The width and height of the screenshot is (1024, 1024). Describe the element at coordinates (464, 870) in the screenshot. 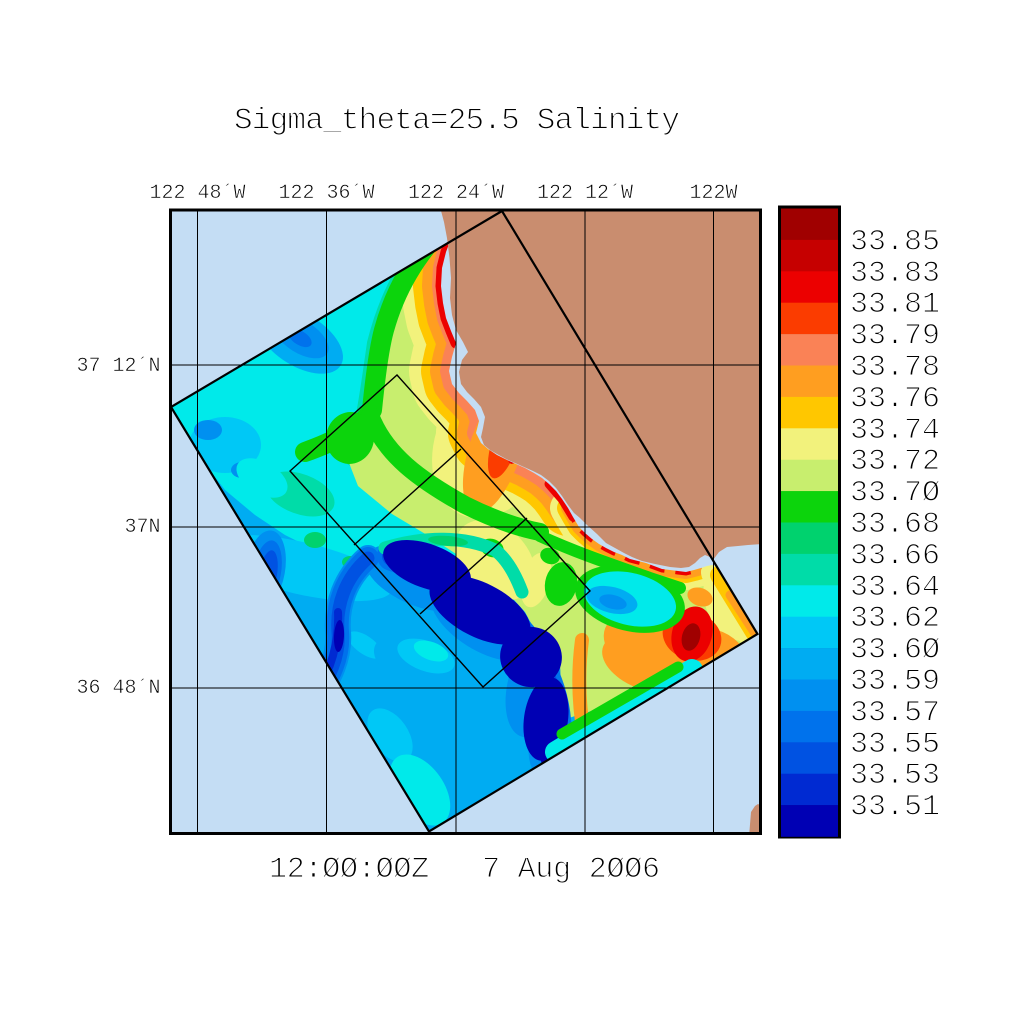

I see `svg-text: 12:ØØ:ØØZ 7 Aug 2ØØ6` at that location.